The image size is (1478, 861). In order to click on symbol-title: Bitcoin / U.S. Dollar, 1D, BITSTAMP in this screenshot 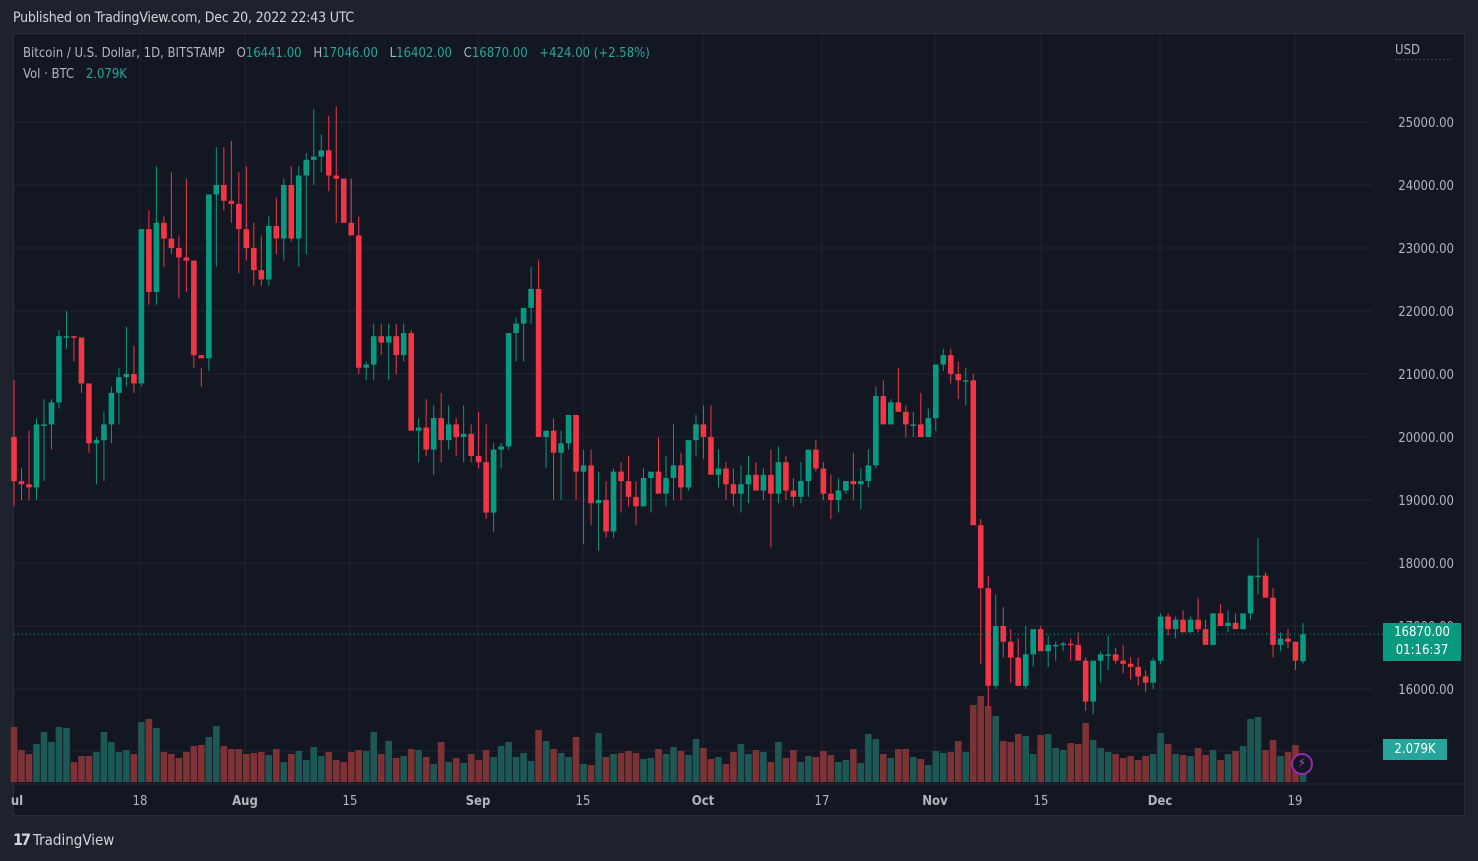, I will do `click(124, 53)`.